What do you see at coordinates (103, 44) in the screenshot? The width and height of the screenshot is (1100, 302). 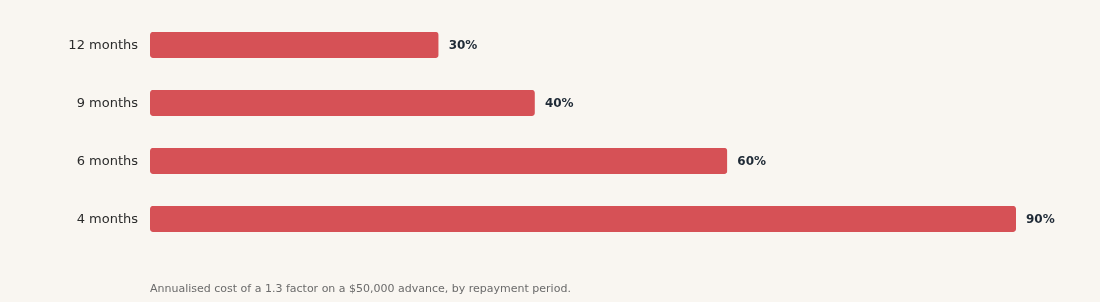 I see `y-tick-label: 12 months` at bounding box center [103, 44].